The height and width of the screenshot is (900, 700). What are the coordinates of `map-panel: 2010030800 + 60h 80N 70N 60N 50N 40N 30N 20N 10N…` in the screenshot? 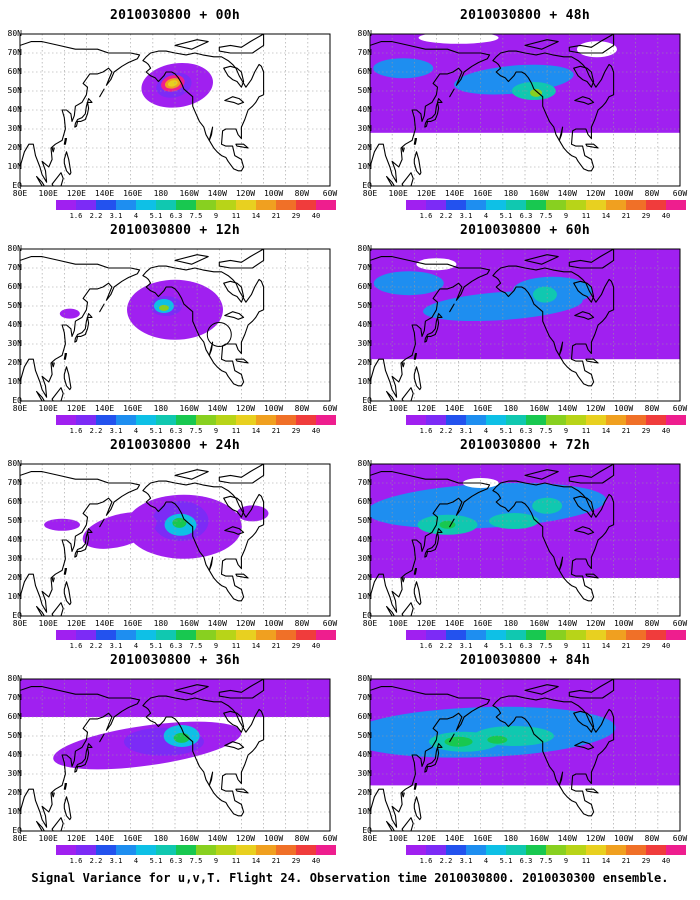 It's located at (525, 325).